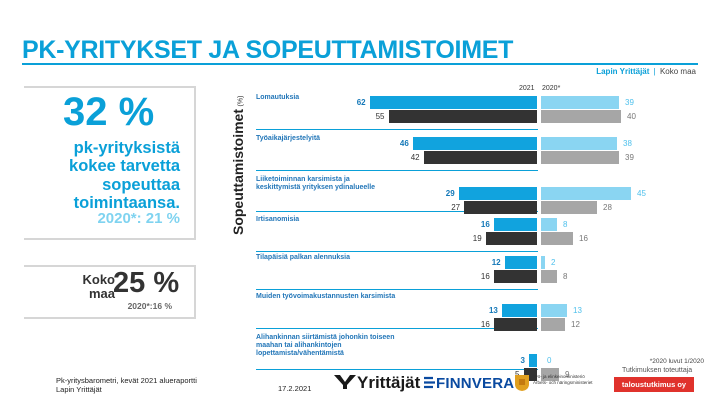 The height and width of the screenshot is (405, 720). I want to click on koko-maa-value: 25 %, so click(146, 283).